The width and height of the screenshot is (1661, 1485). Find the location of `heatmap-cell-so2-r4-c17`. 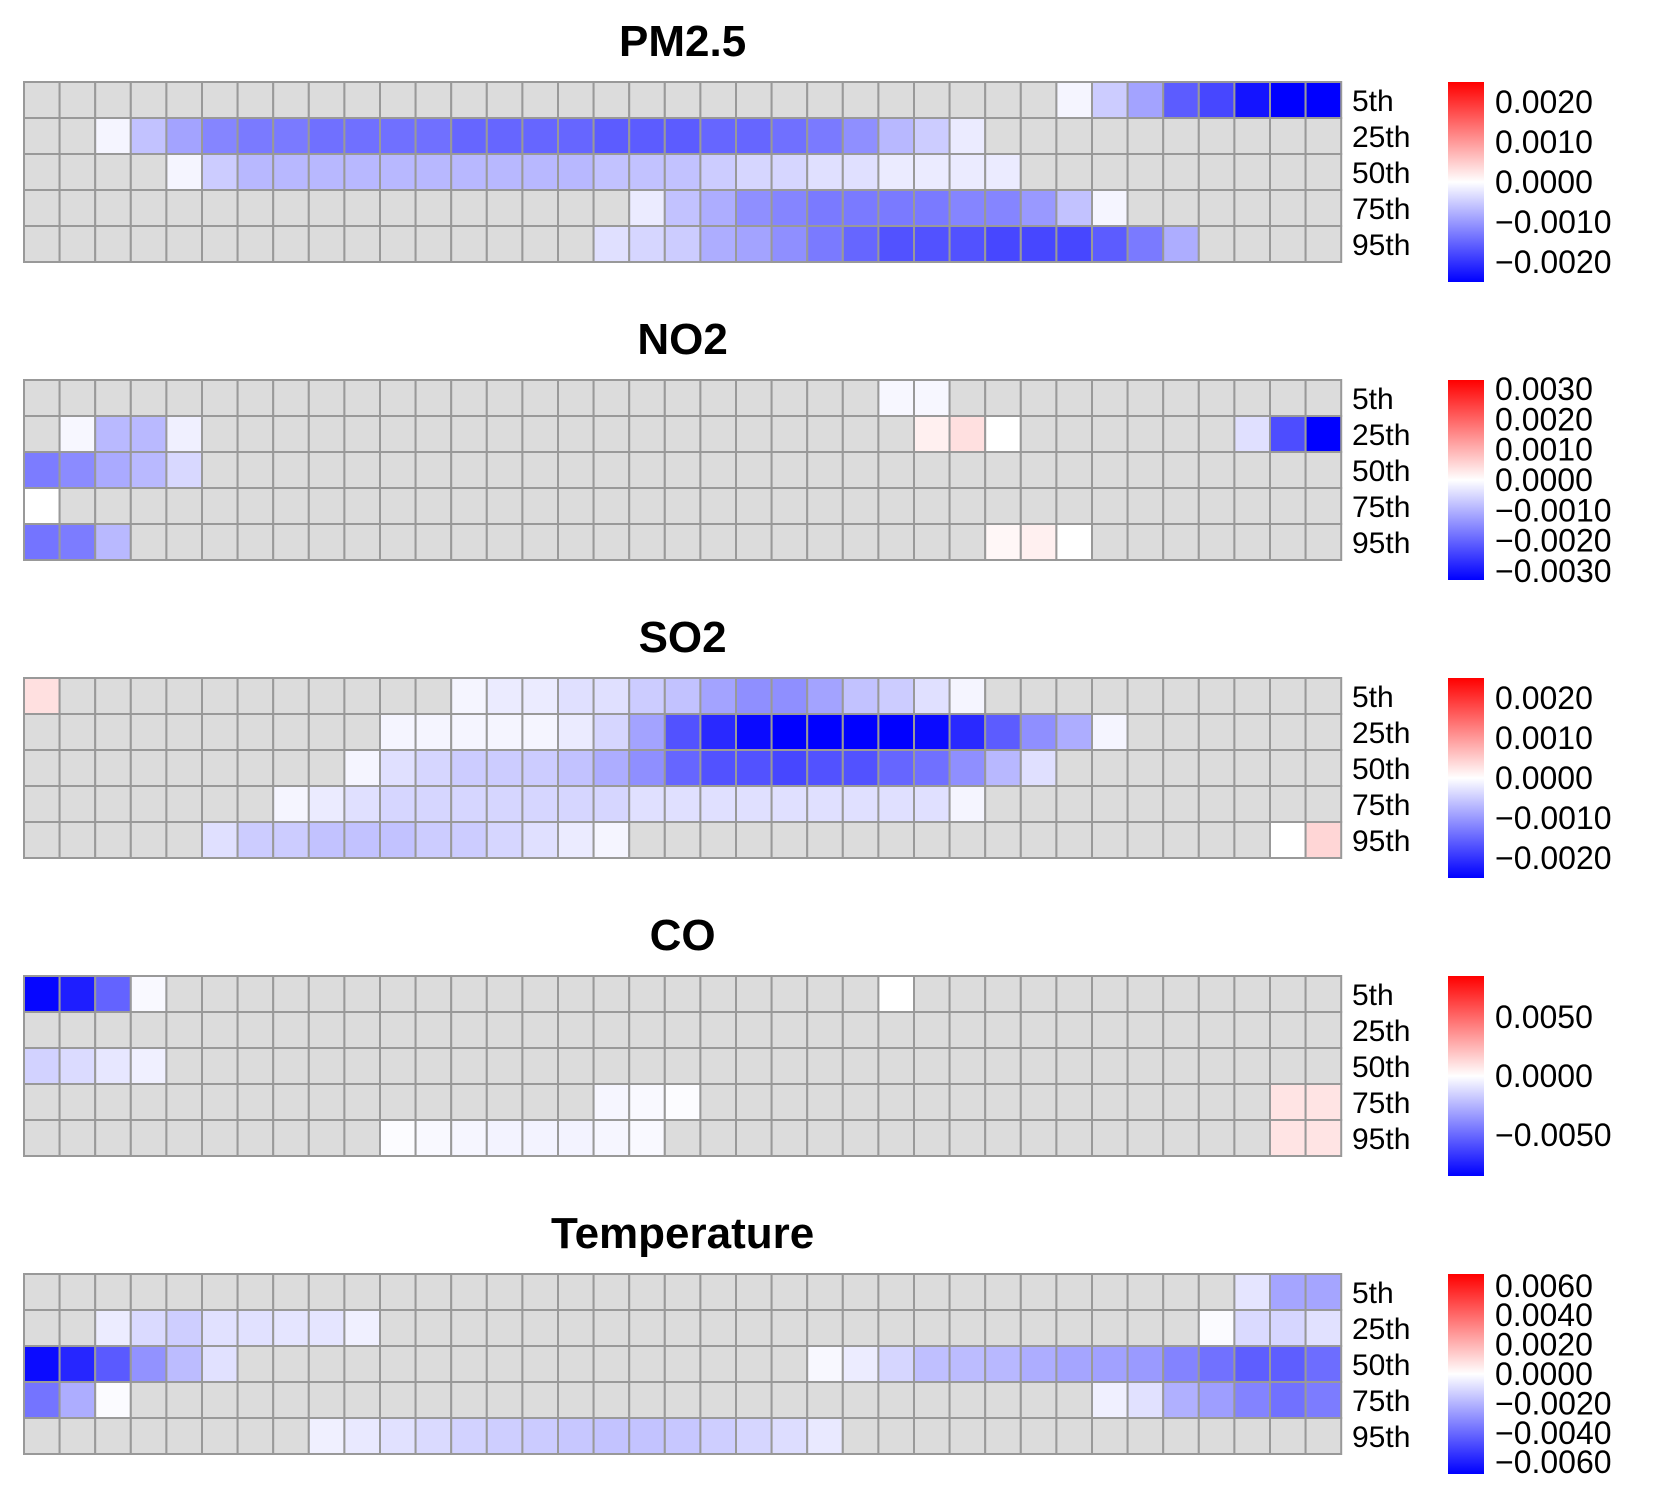

heatmap-cell-so2-r4-c17 is located at coordinates (647, 840).